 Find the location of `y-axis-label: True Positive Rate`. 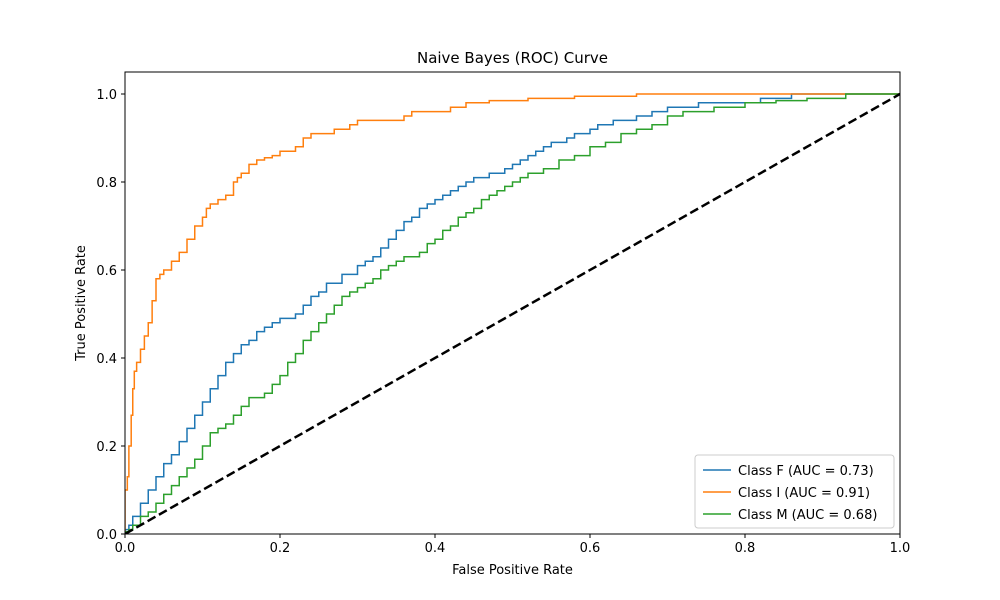

y-axis-label: True Positive Rate is located at coordinates (81, 303).